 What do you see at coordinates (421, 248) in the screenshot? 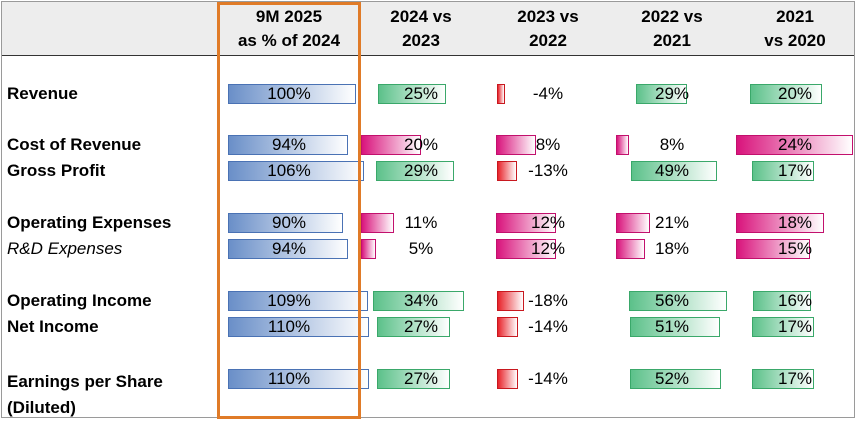
I see `data-value: 5%` at bounding box center [421, 248].